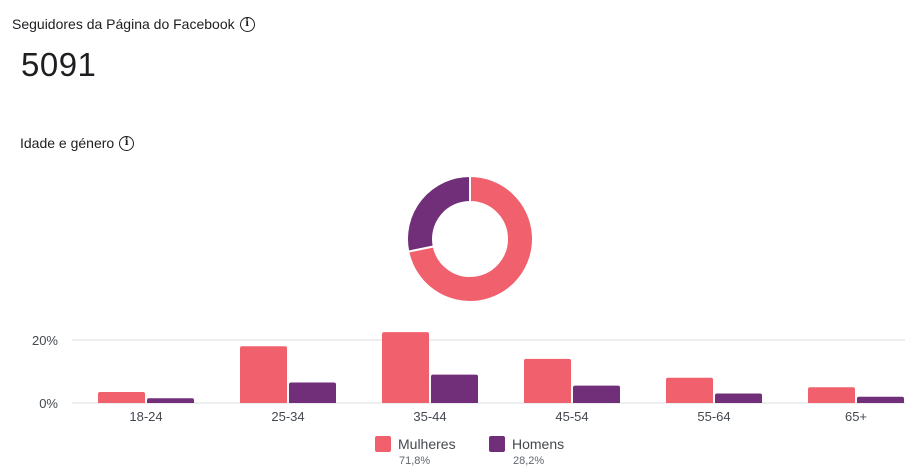 The height and width of the screenshot is (476, 917). I want to click on x-tick-label: 55-64, so click(713, 416).